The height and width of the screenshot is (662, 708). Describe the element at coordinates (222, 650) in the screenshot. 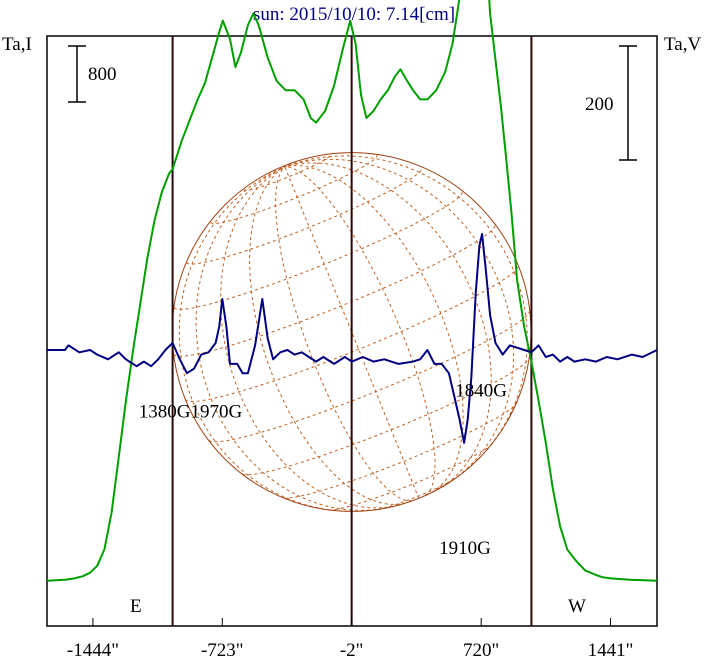

I see `x-tick-label: -723"` at that location.